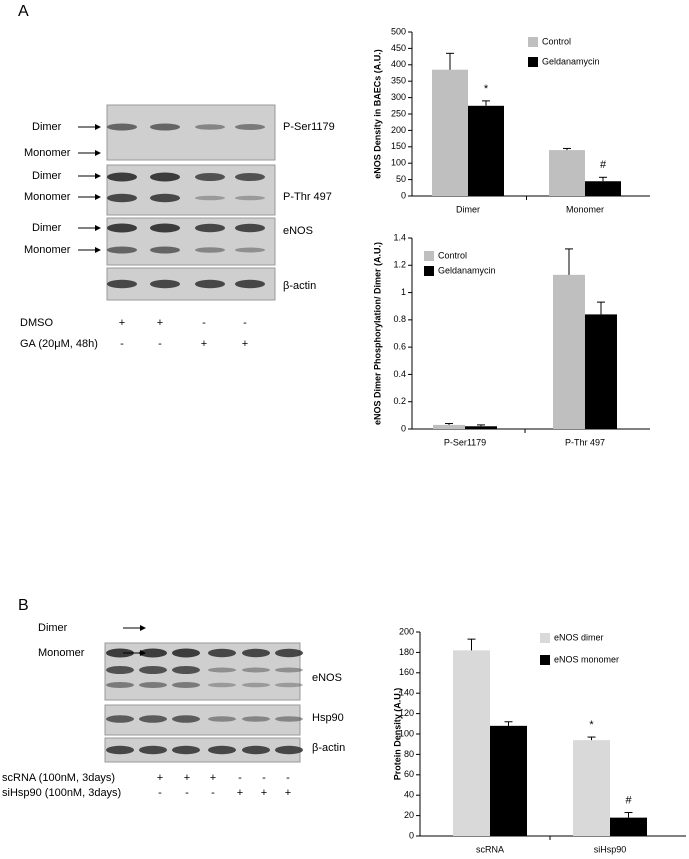 This screenshot has height=859, width=689. What do you see at coordinates (307, 197) in the screenshot?
I see `row-label: P-Thr 497` at bounding box center [307, 197].